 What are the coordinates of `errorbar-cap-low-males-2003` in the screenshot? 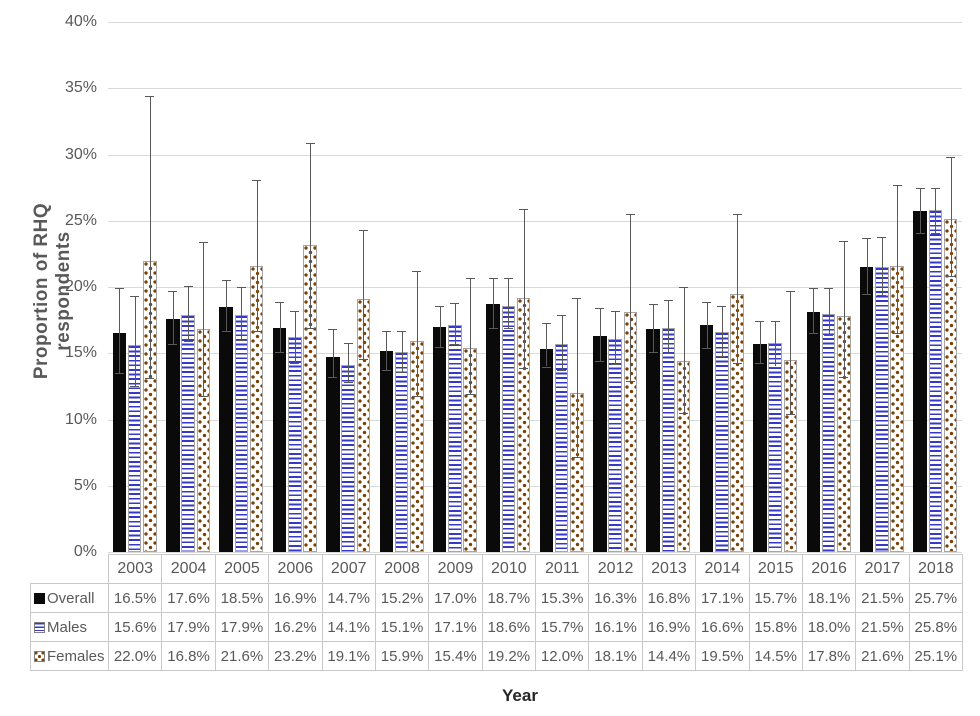 It's located at (135, 387).